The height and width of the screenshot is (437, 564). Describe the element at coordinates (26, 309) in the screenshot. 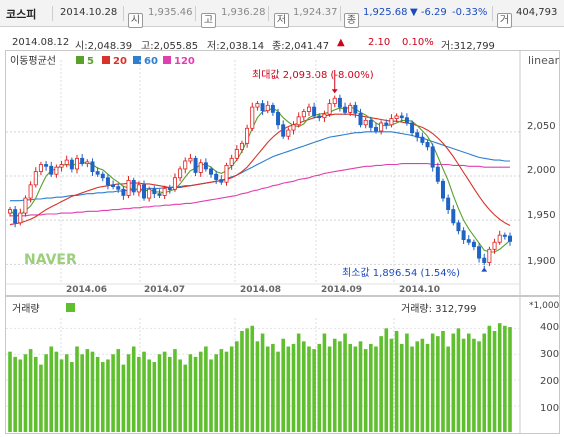

I see `volume-panel-title: 거래량` at that location.